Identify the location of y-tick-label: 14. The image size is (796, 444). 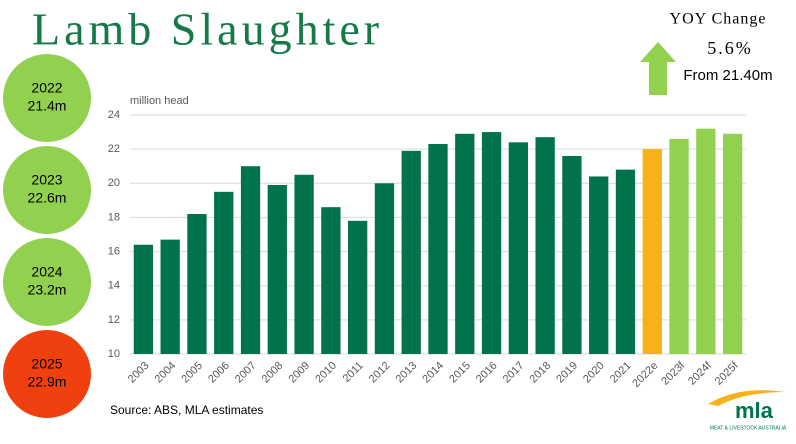
(114, 286).